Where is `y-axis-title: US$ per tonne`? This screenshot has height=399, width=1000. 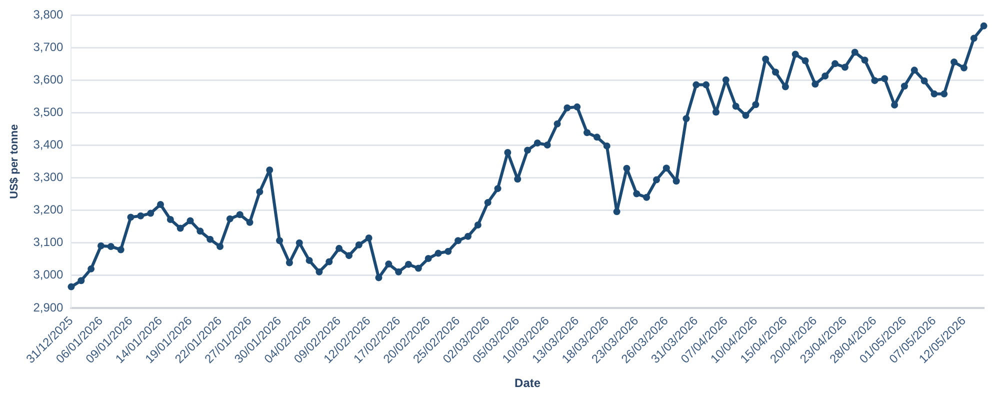 y-axis-title: US$ per tonne is located at coordinates (14, 161).